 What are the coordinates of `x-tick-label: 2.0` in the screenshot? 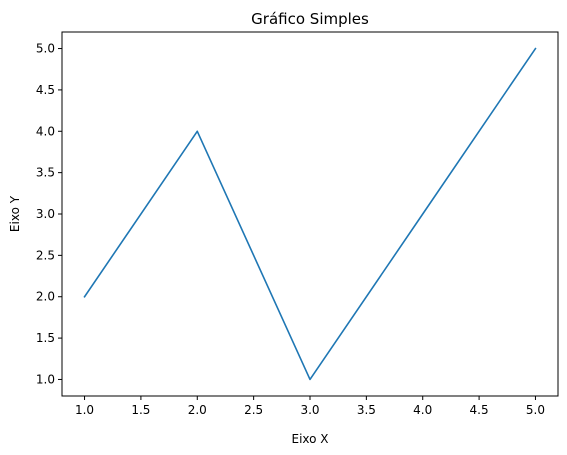 It's located at (197, 410).